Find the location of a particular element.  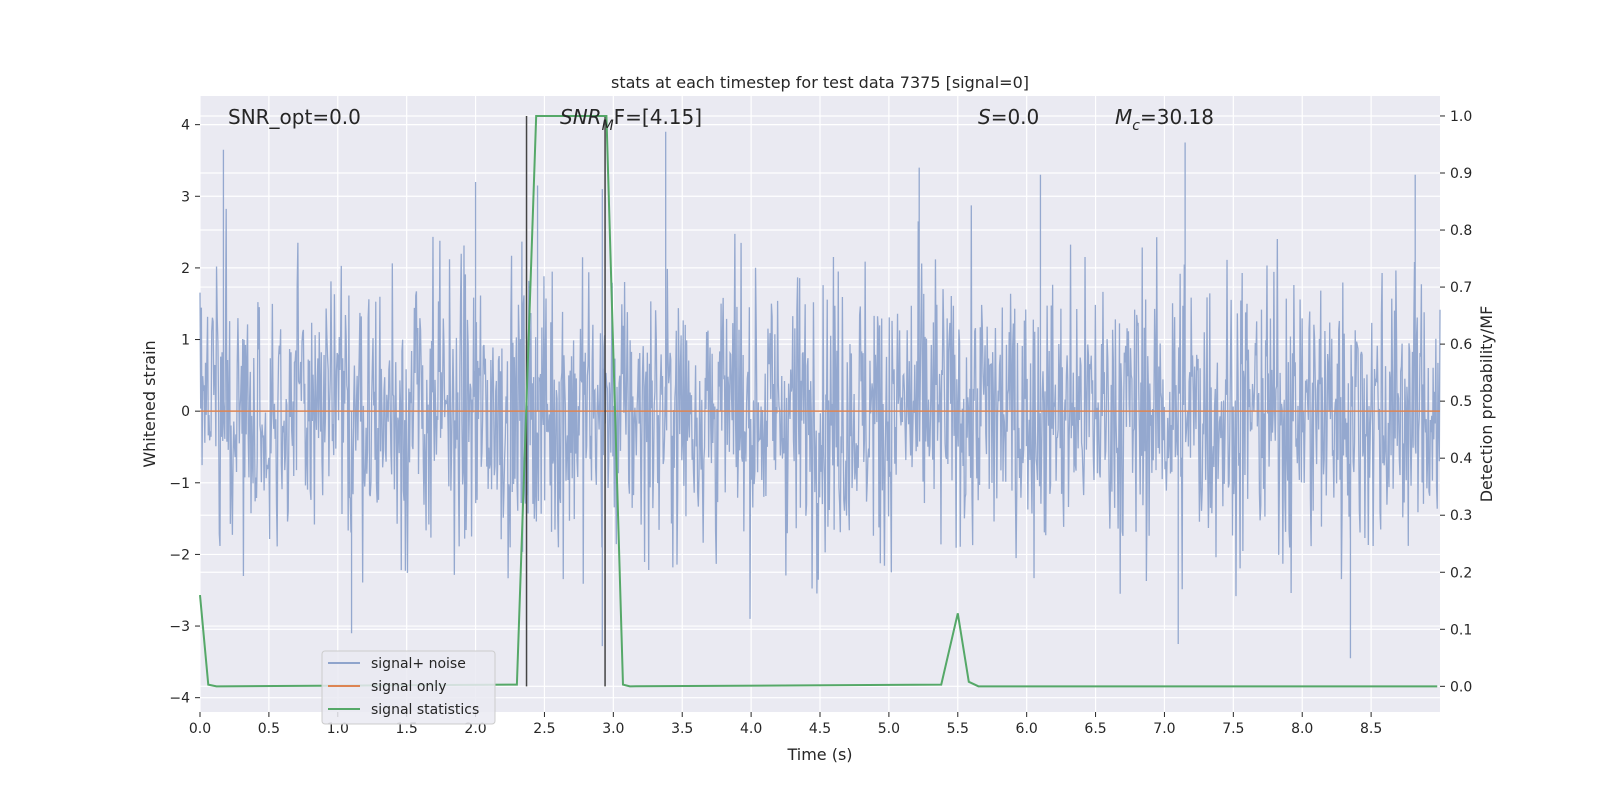

yr-tick-label-10: 1.0 is located at coordinates (1461, 117).